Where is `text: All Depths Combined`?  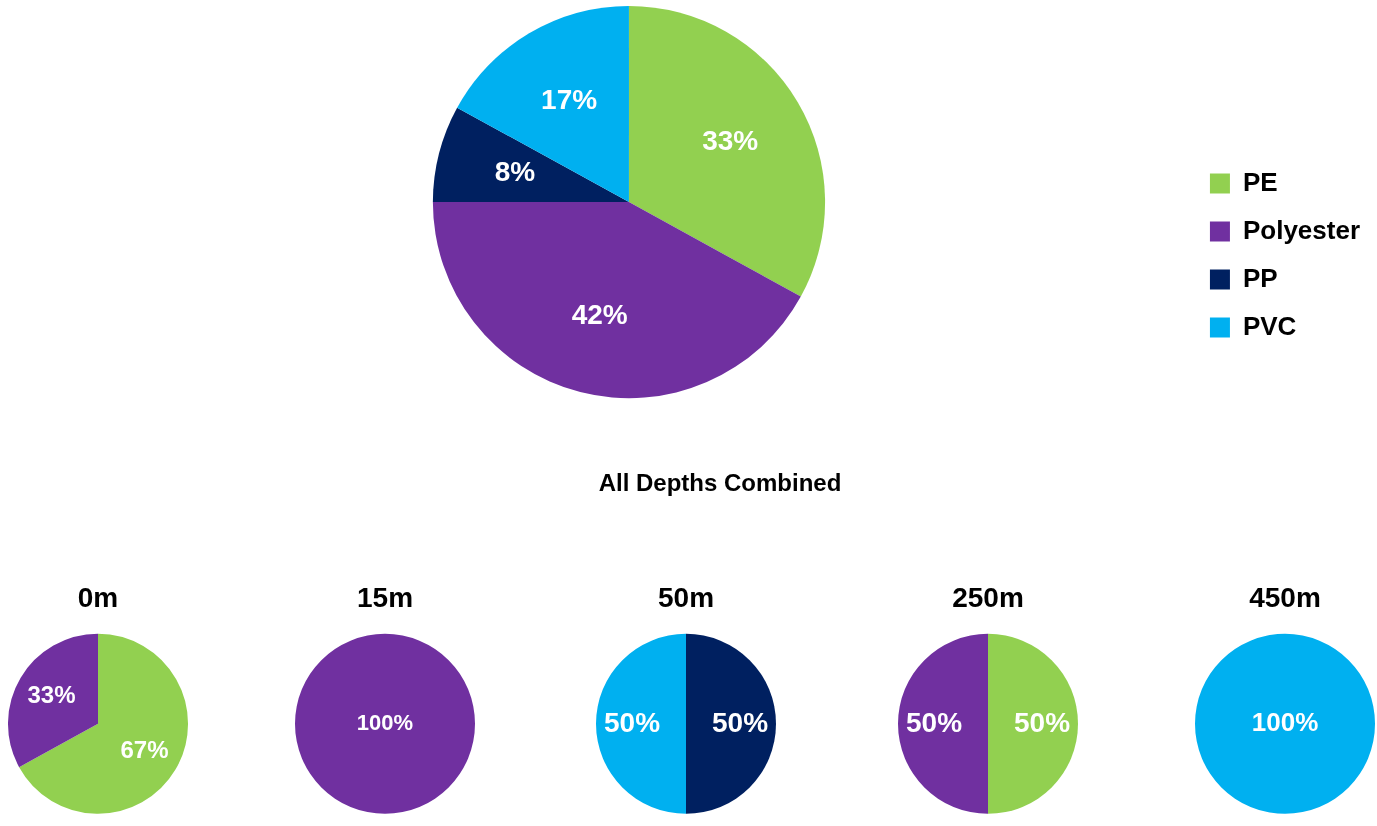 text: All Depths Combined is located at coordinates (720, 483).